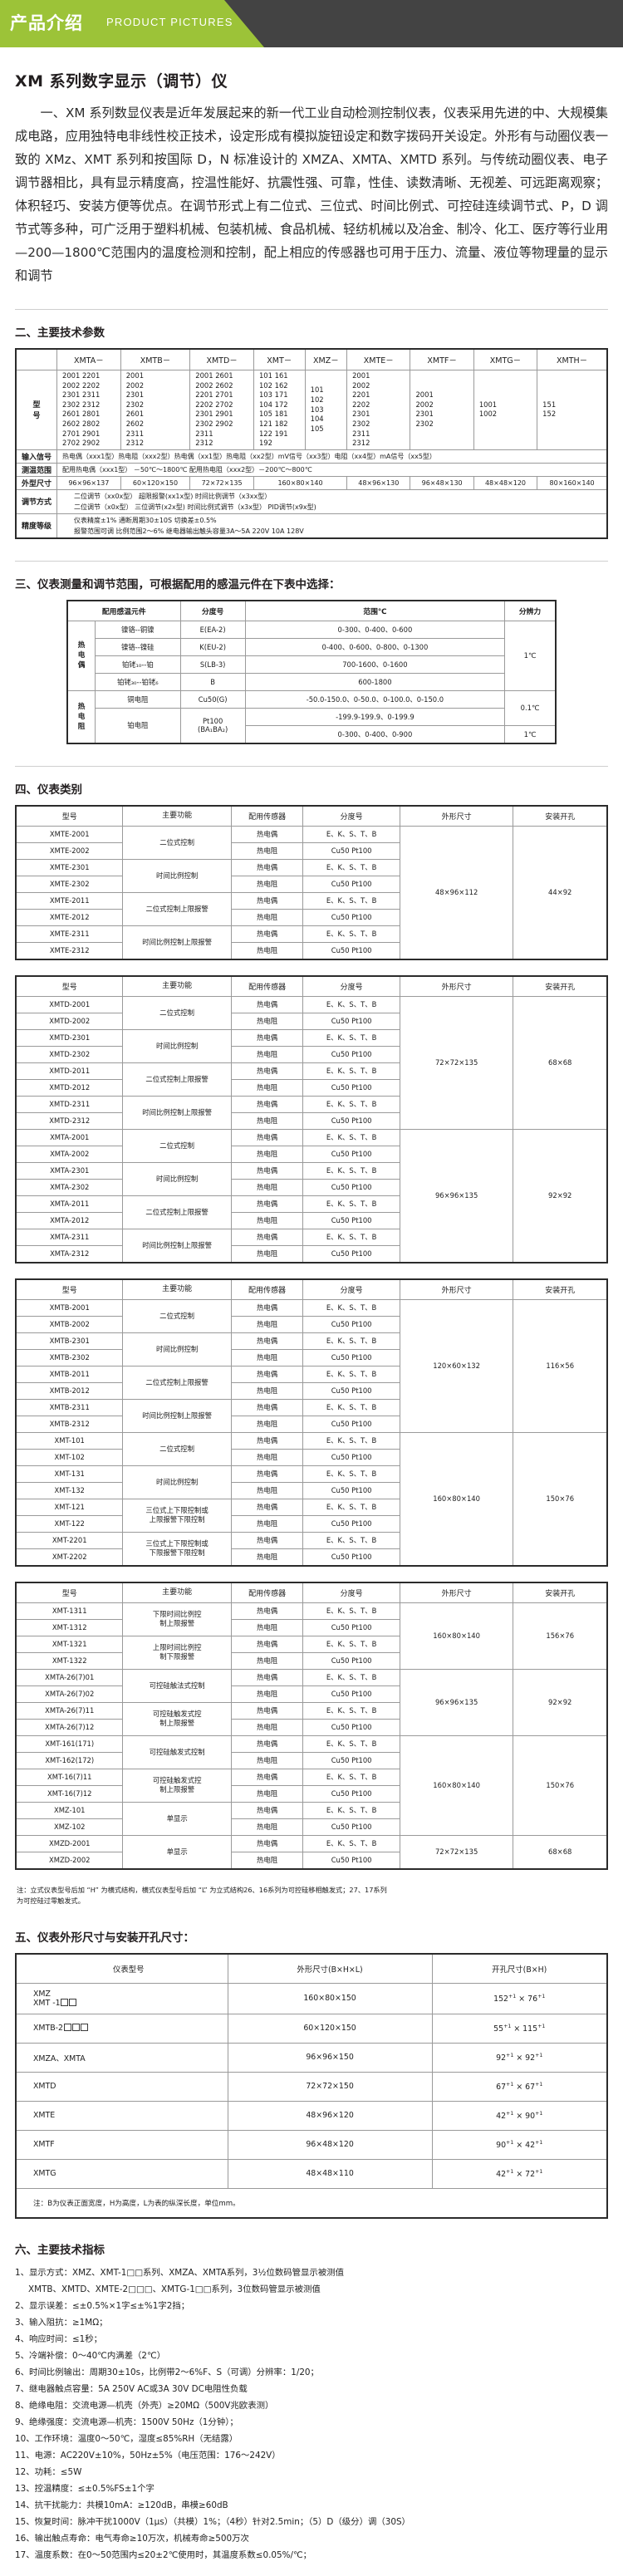  I want to click on table-row: XMTA-2301 时间比例控制 热电偶 E、K、S、T、B, so click(311, 1178).